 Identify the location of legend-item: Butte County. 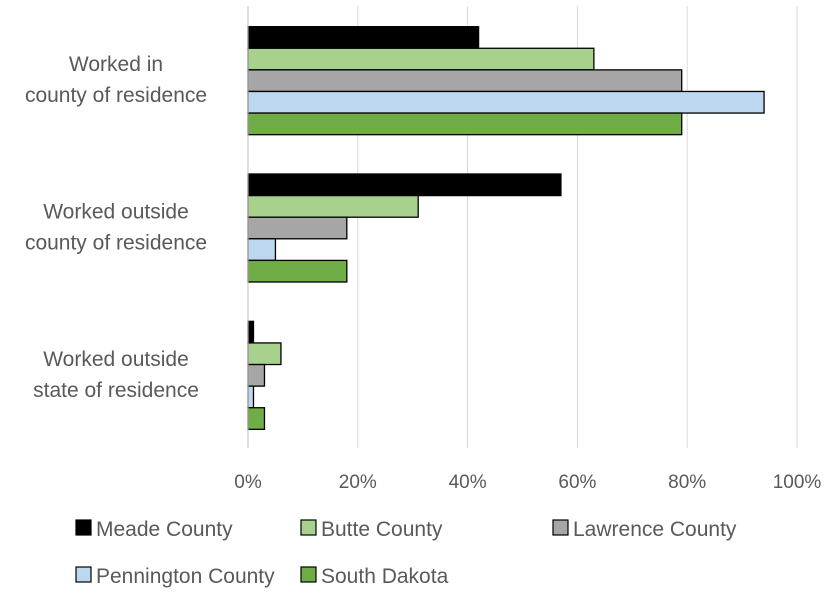
(371, 529).